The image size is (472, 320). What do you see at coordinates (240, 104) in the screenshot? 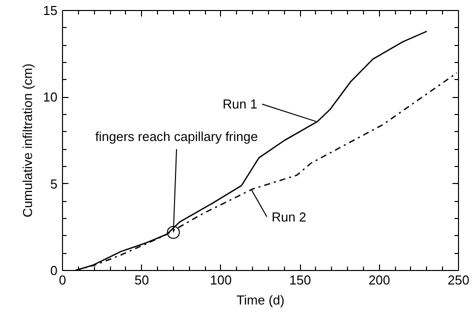
I see `legend-label: Run 1` at bounding box center [240, 104].